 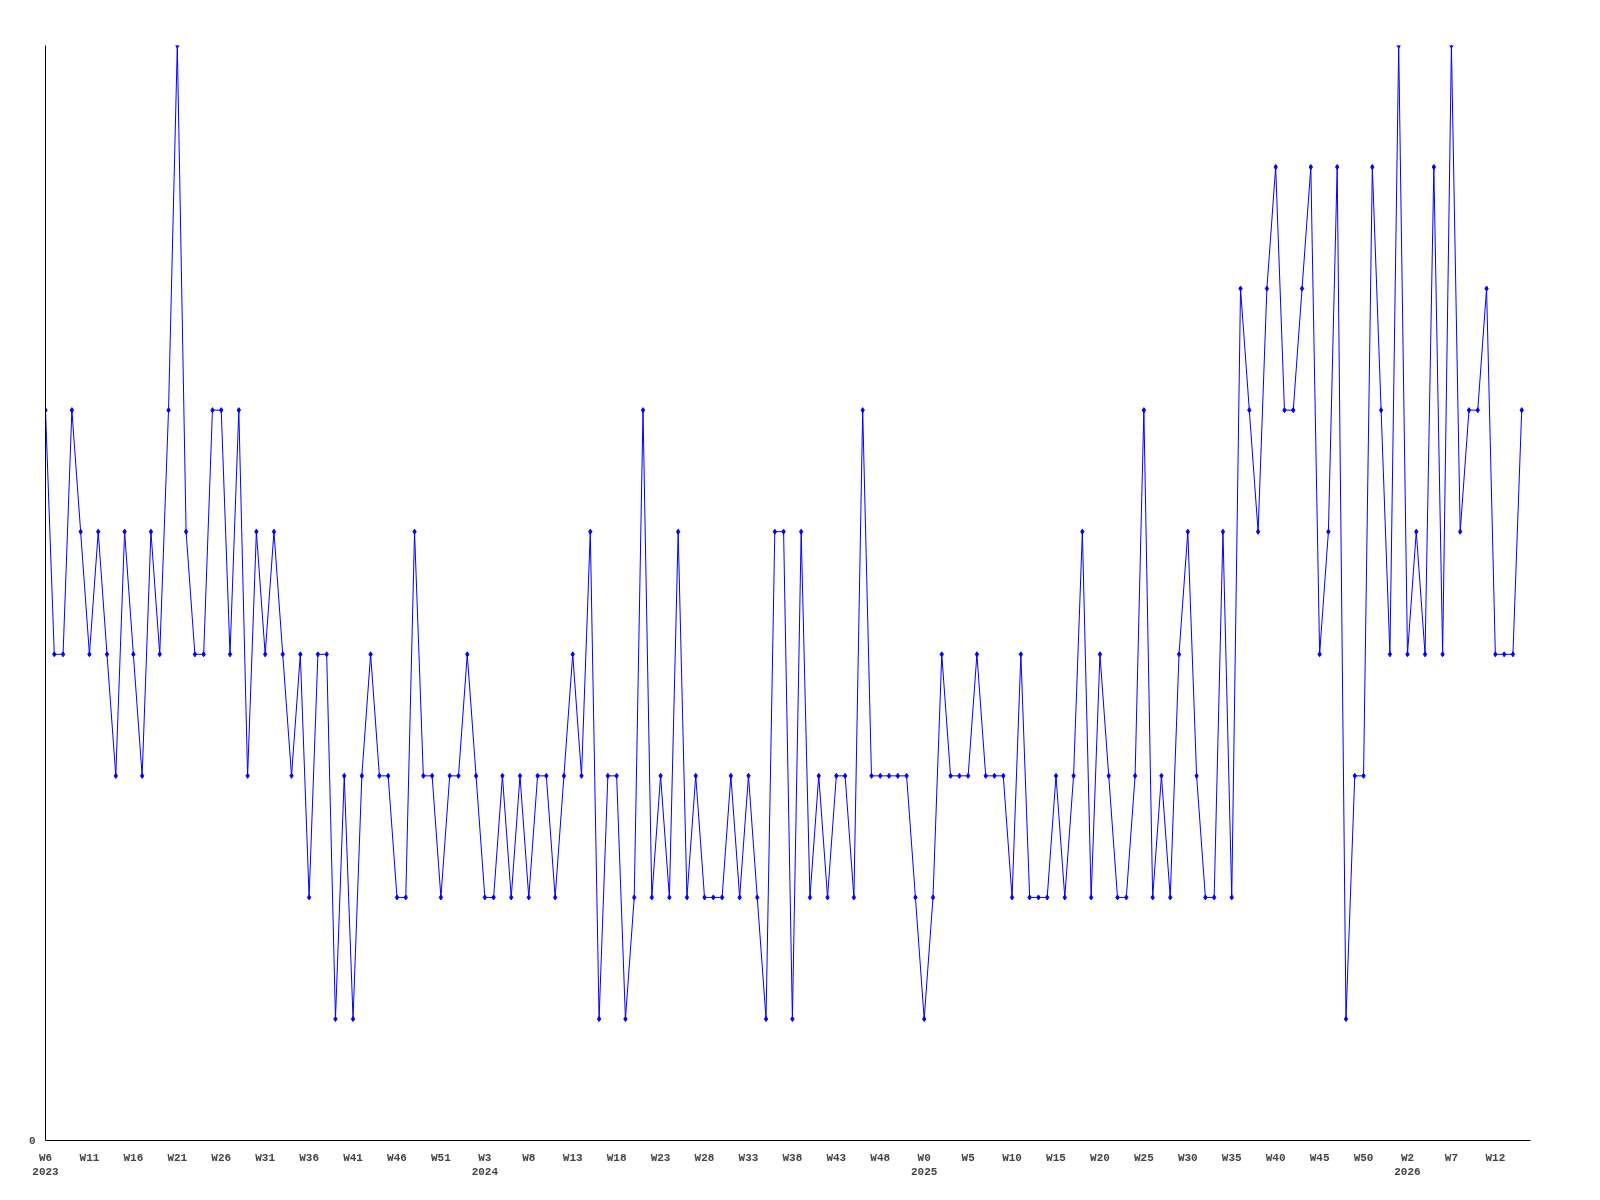 I want to click on x-tick-label: W0 2025, so click(x=924, y=1164).